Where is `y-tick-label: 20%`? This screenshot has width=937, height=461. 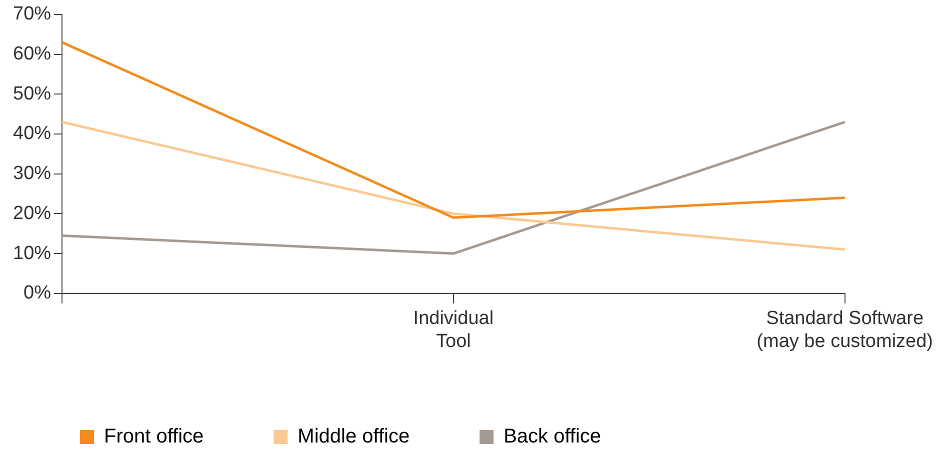
y-tick-label: 20% is located at coordinates (32, 213).